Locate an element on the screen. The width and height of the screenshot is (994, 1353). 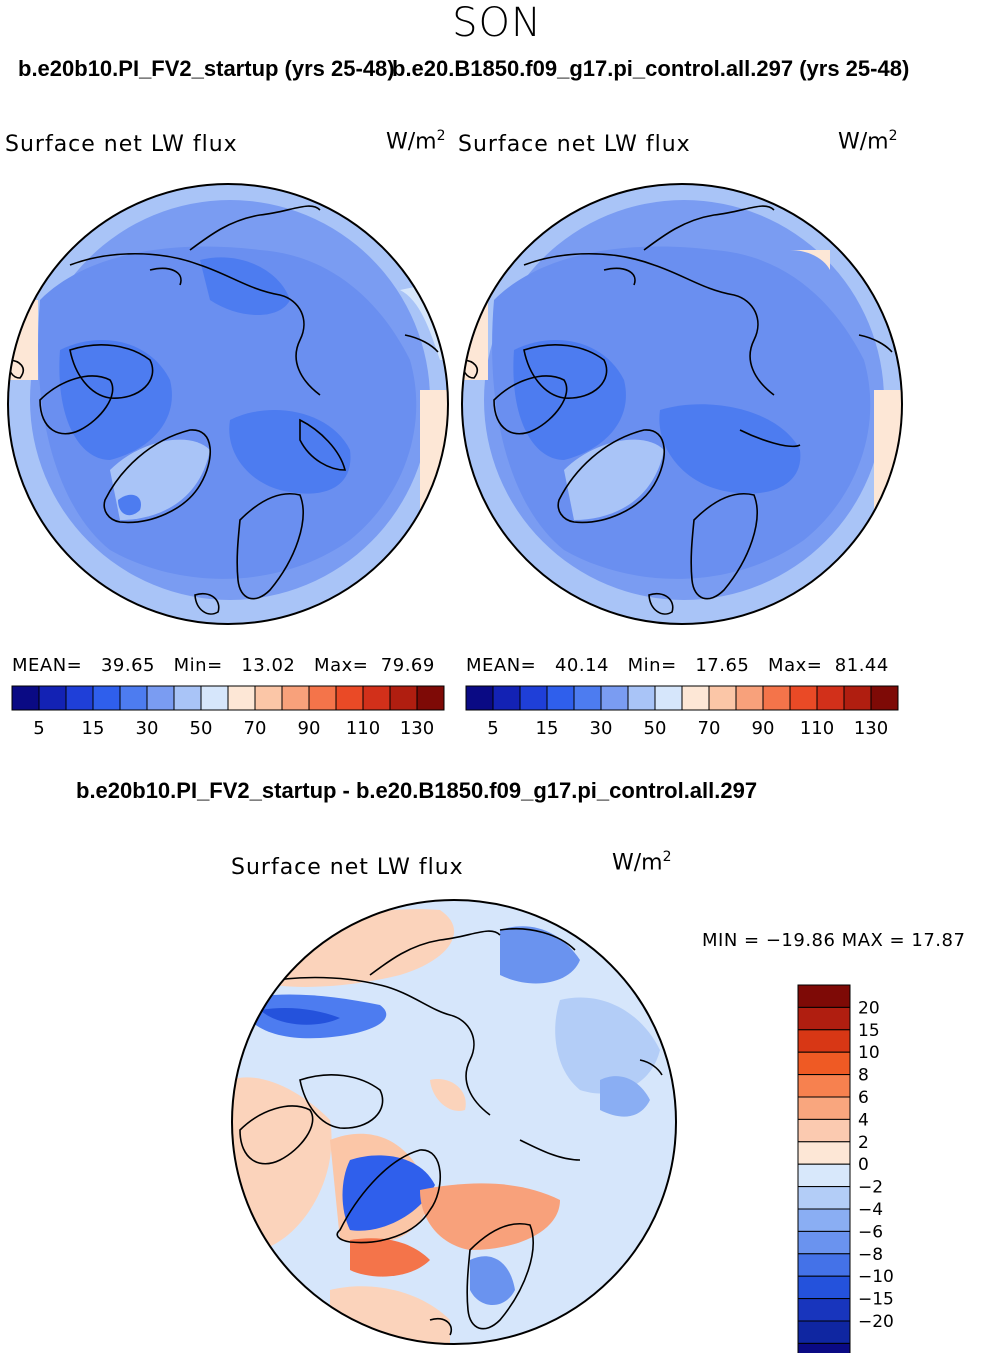
difference-colorbar-tick-label: −8 is located at coordinates (870, 1255).